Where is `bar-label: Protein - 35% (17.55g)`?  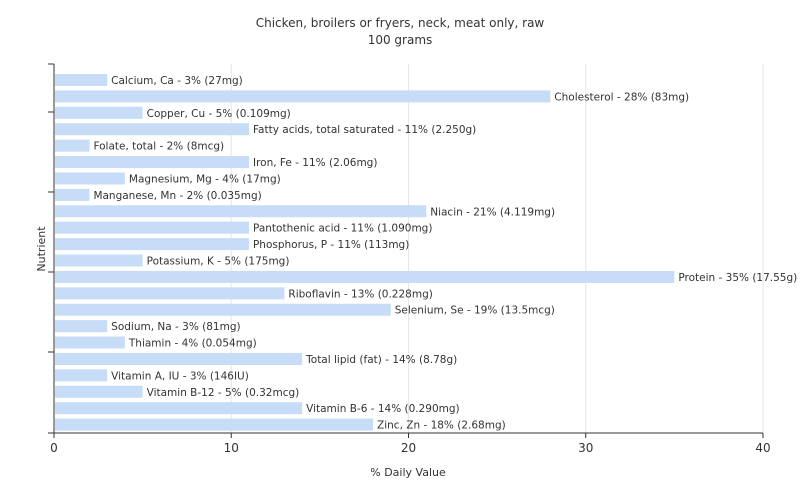 bar-label: Protein - 35% (17.55g) is located at coordinates (737, 278).